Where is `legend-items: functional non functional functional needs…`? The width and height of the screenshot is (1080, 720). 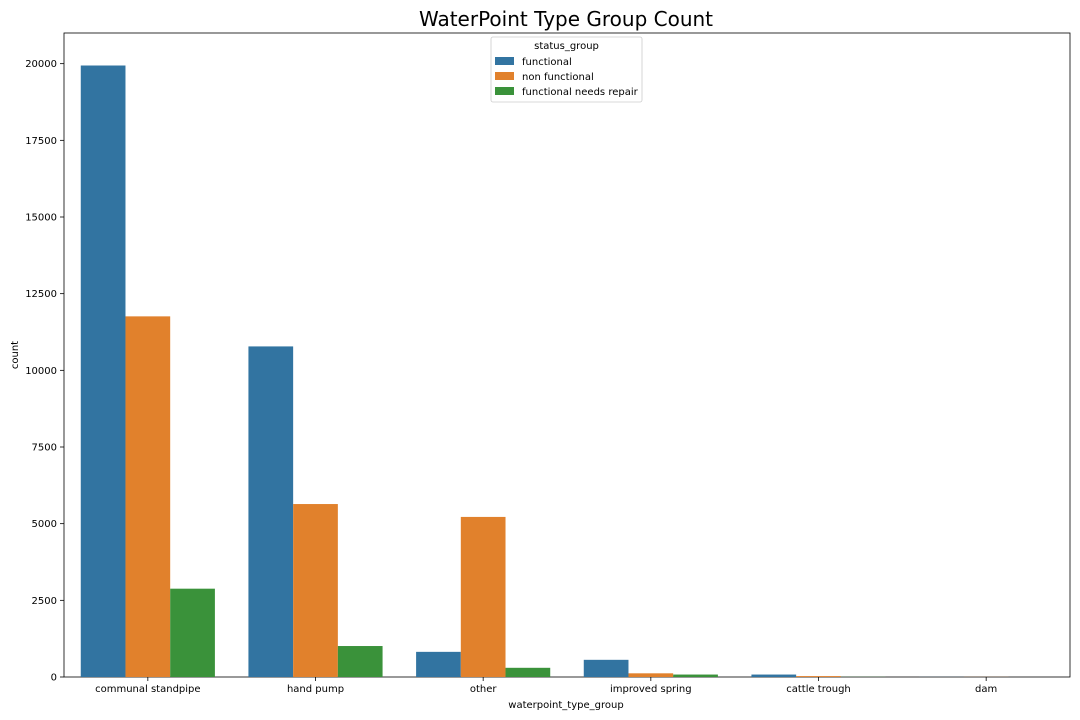 legend-items: functional non functional functional needs… is located at coordinates (567, 77).